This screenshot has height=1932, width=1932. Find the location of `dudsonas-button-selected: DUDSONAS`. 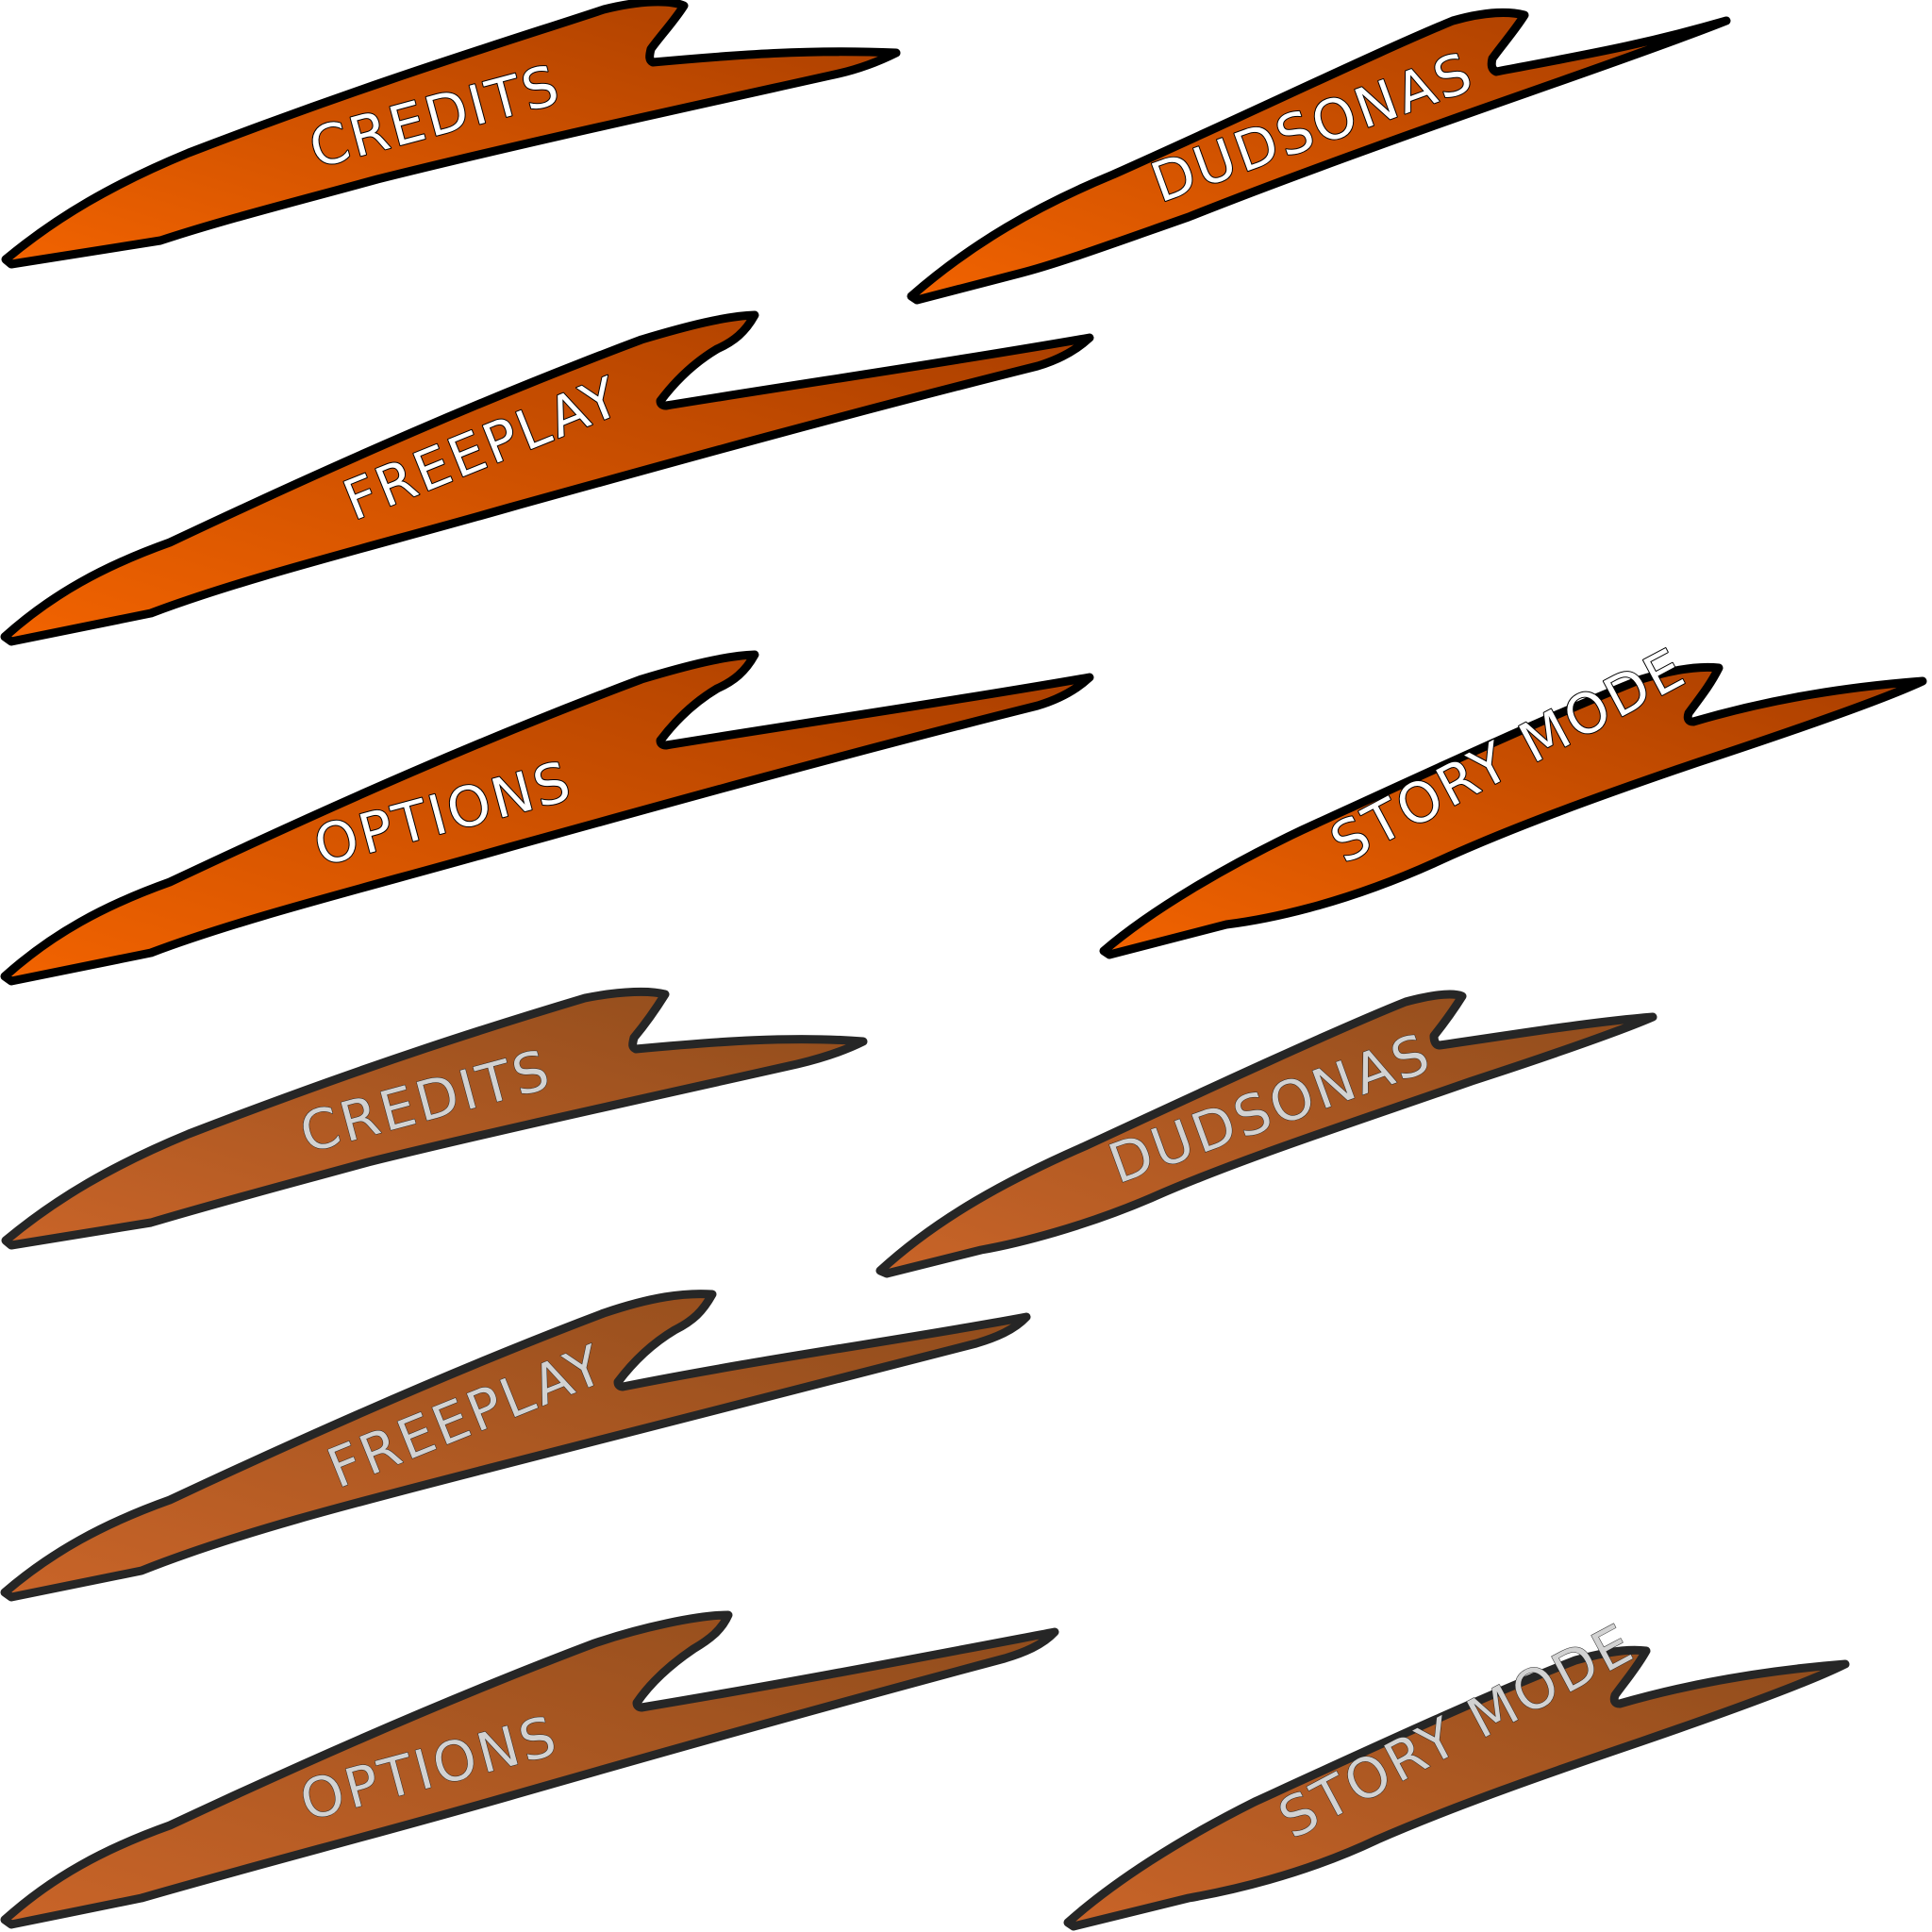

dudsonas-button-selected: DUDSONAS is located at coordinates (1319, 156).